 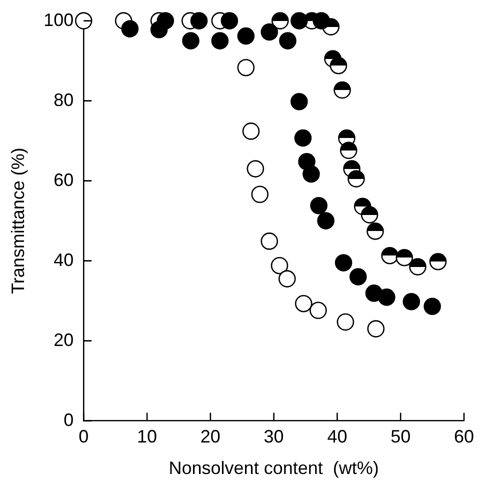 What do you see at coordinates (400, 436) in the screenshot?
I see `x-tick-label: 50` at bounding box center [400, 436].